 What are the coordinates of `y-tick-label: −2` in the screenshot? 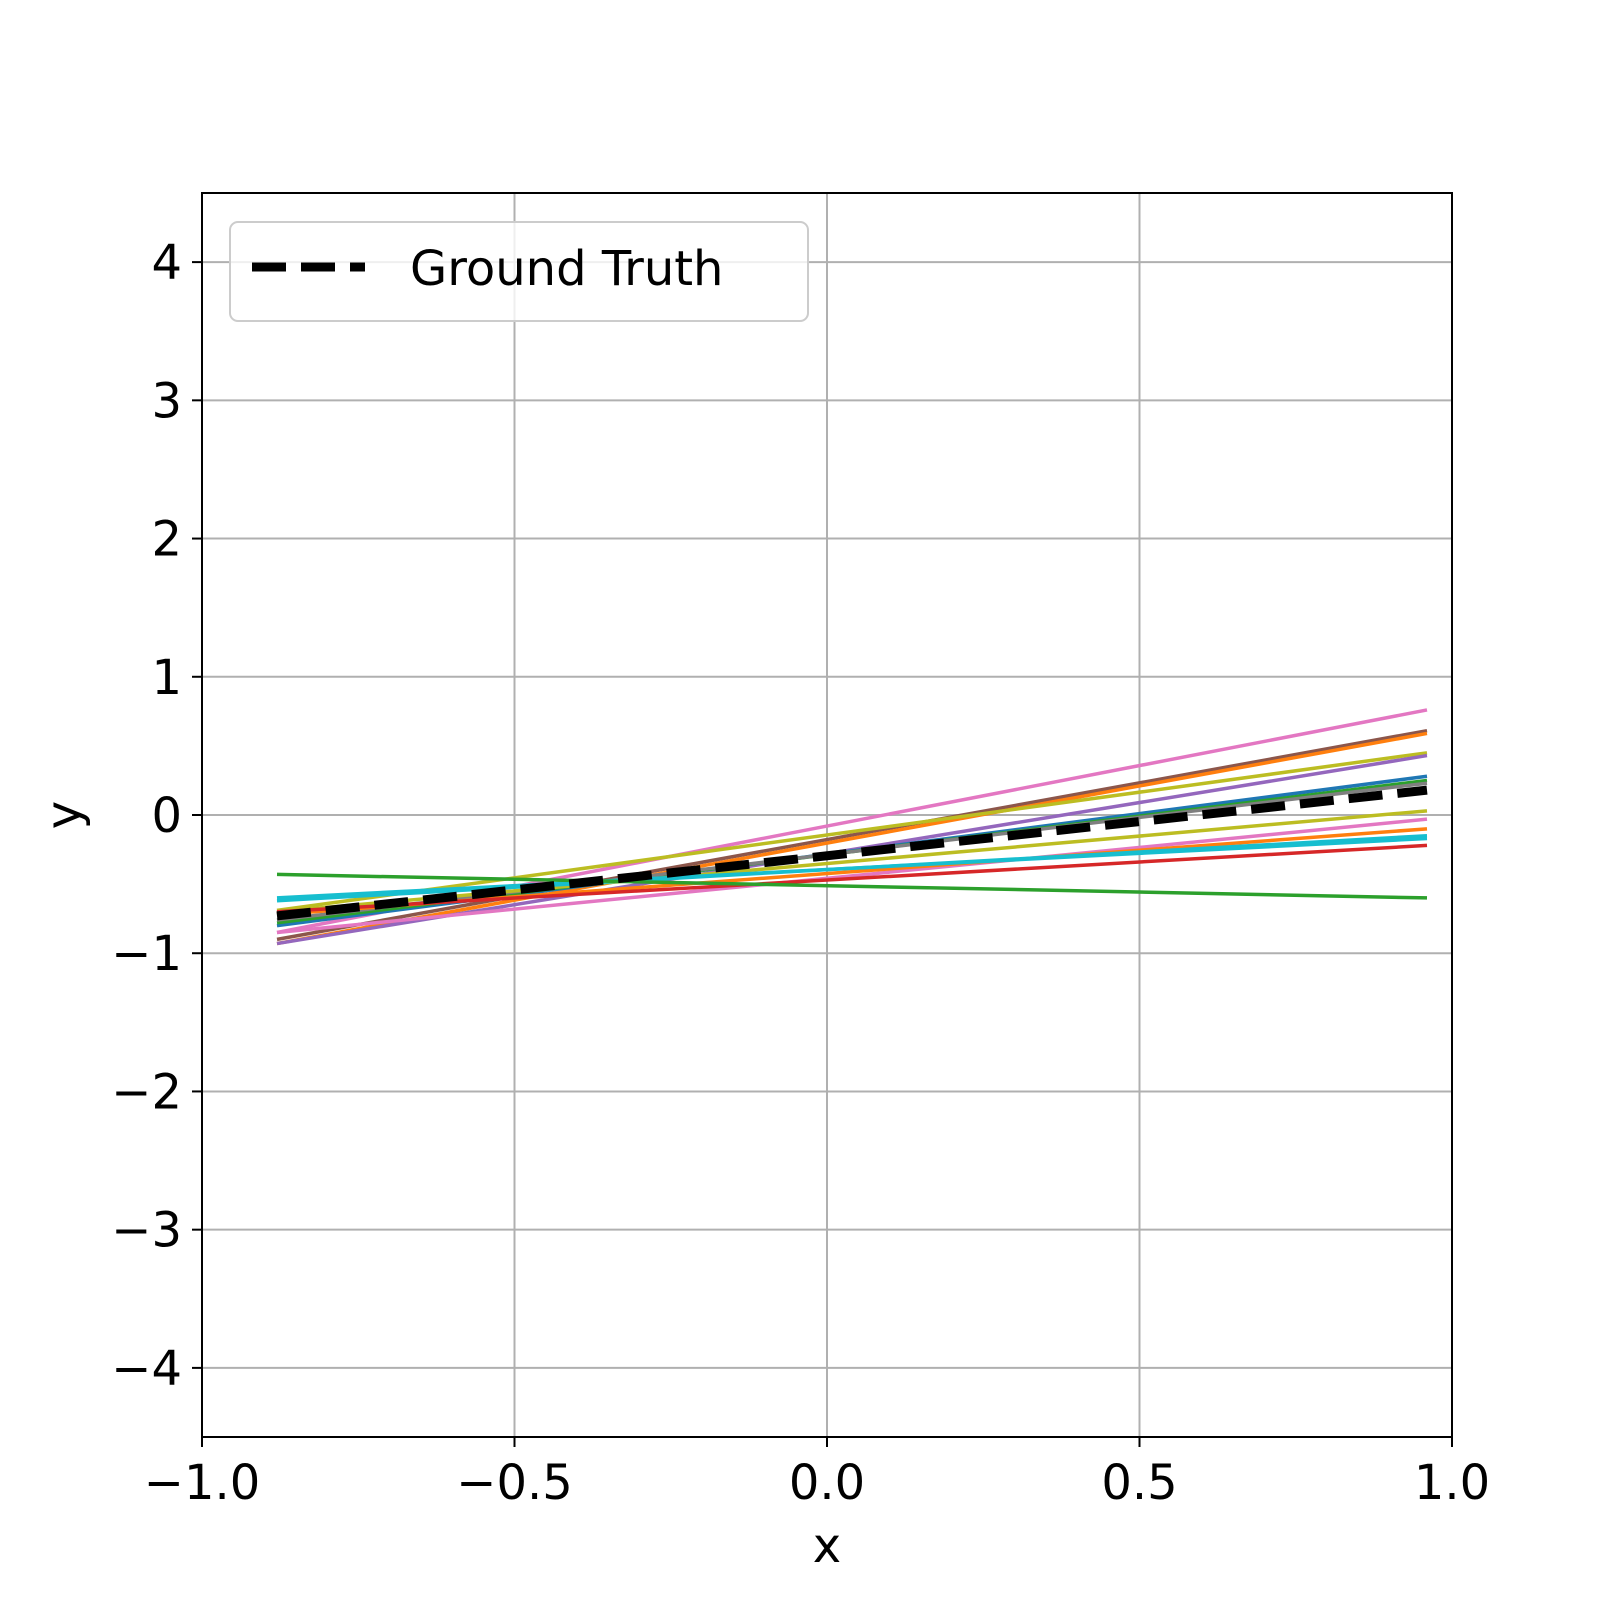 It's located at (146, 1092).